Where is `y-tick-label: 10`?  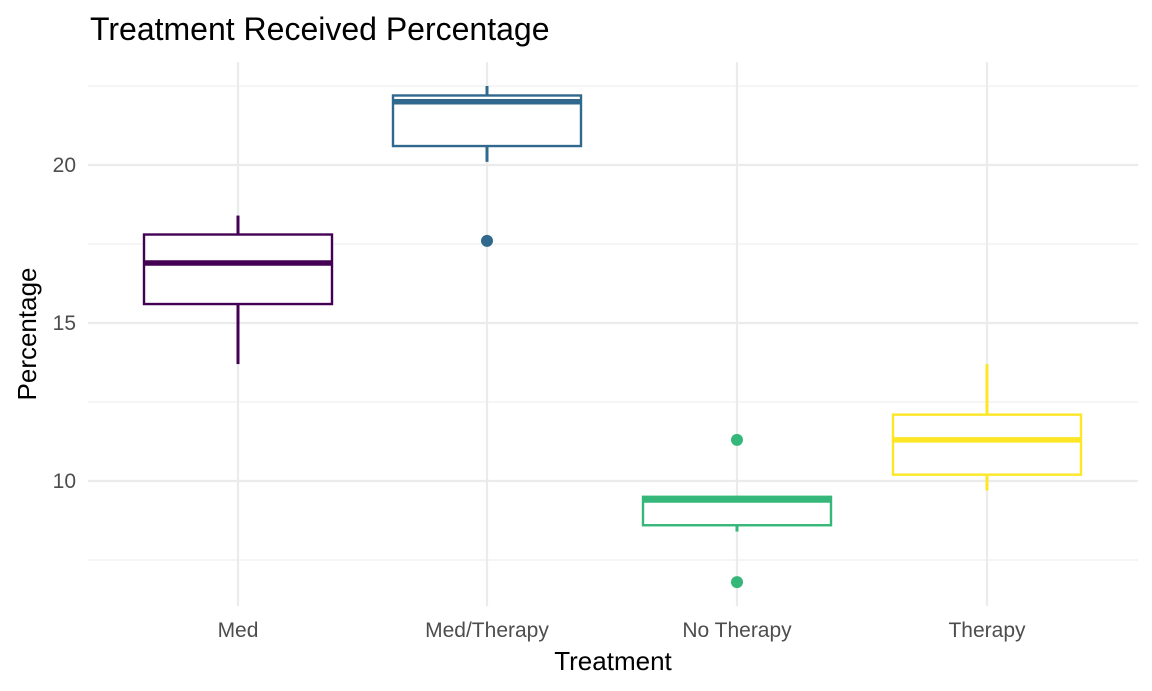
y-tick-label: 10 is located at coordinates (64, 481).